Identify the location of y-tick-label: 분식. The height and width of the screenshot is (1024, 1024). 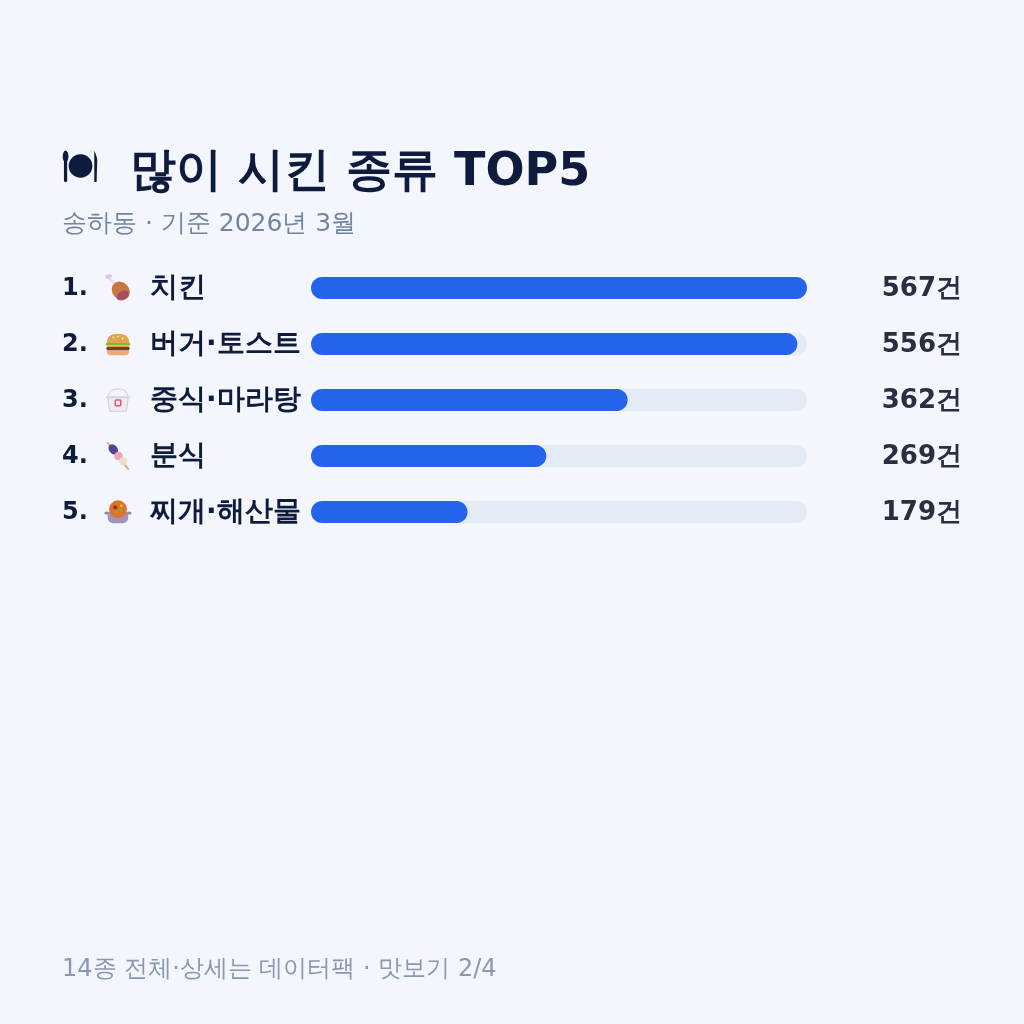
(178, 454).